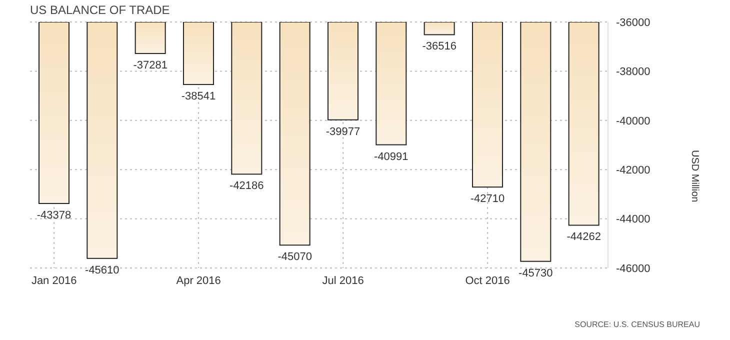  Describe the element at coordinates (391, 156) in the screenshot. I see `data-label: -40991` at that location.